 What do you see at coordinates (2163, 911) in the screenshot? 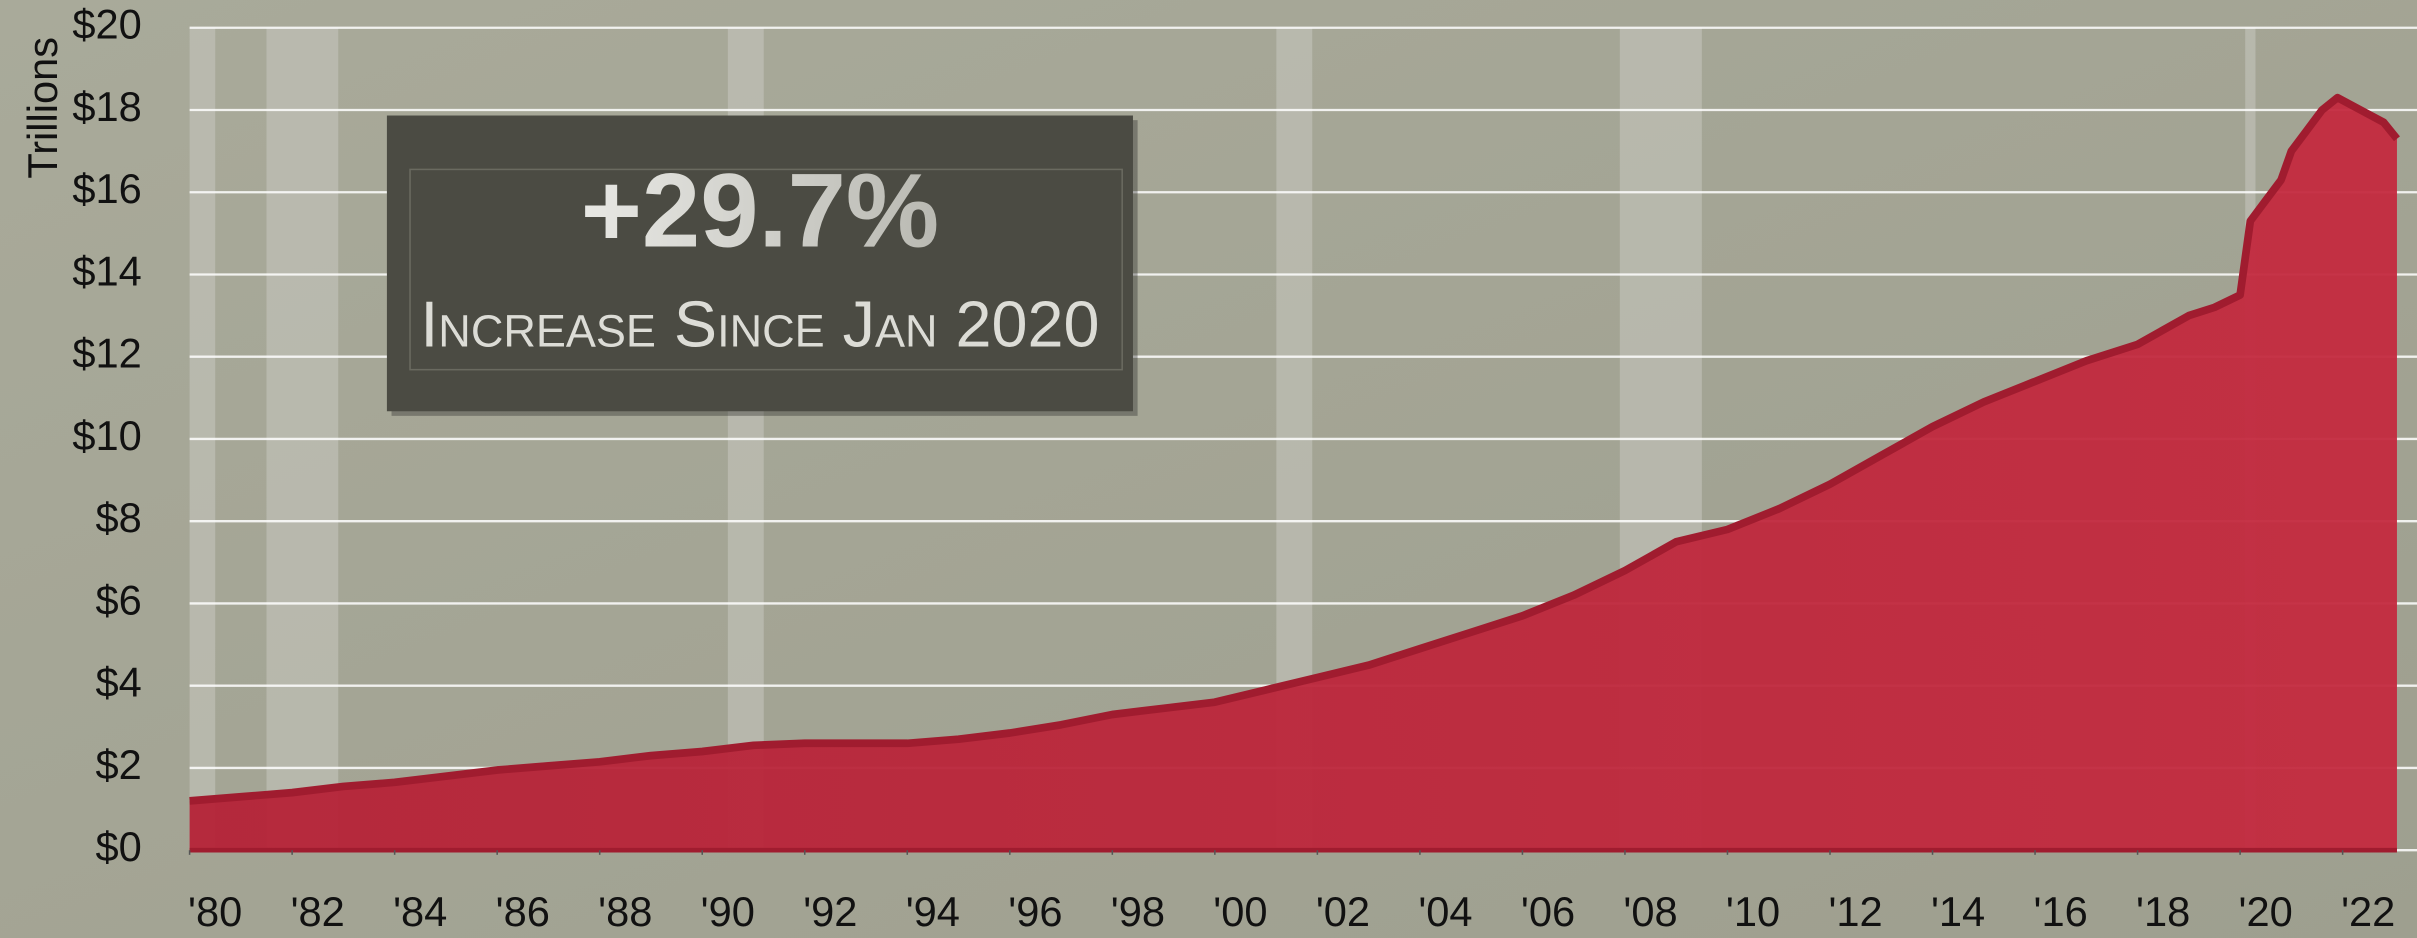
I see `x-tick-label: '18` at bounding box center [2163, 911].